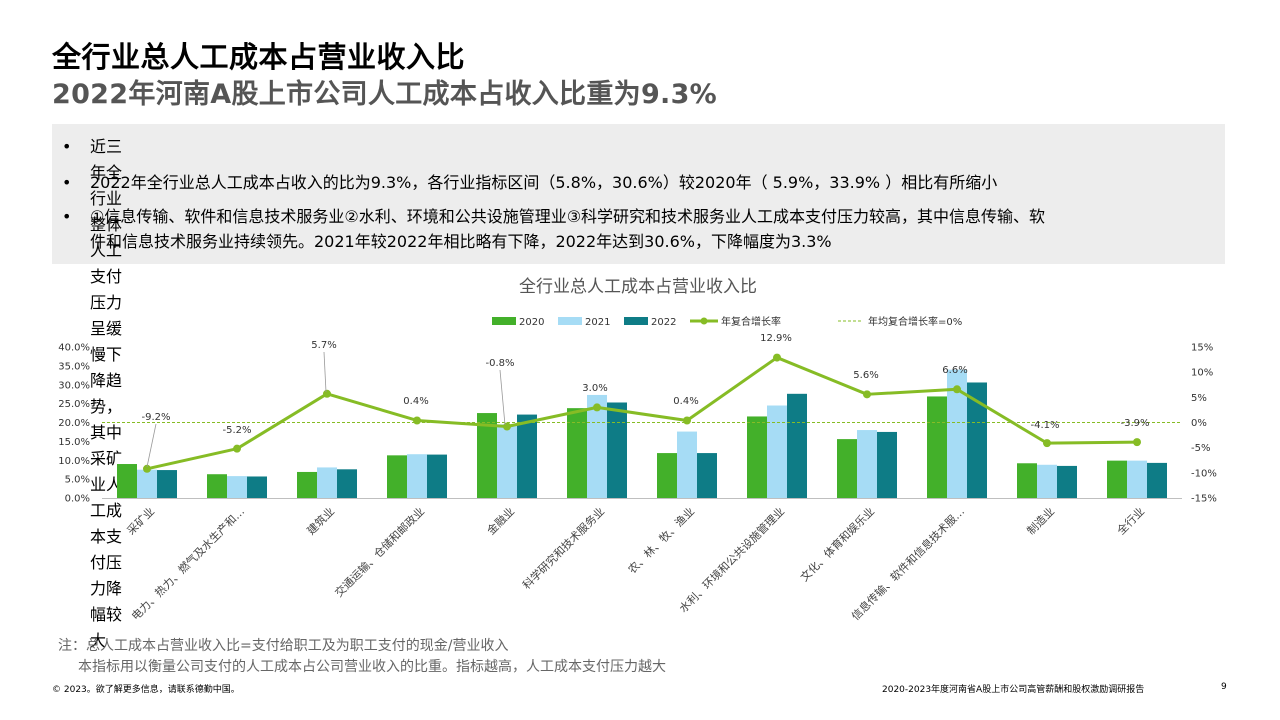 The width and height of the screenshot is (1280, 720). I want to click on left-axis-tick: 0.0%, so click(77, 499).